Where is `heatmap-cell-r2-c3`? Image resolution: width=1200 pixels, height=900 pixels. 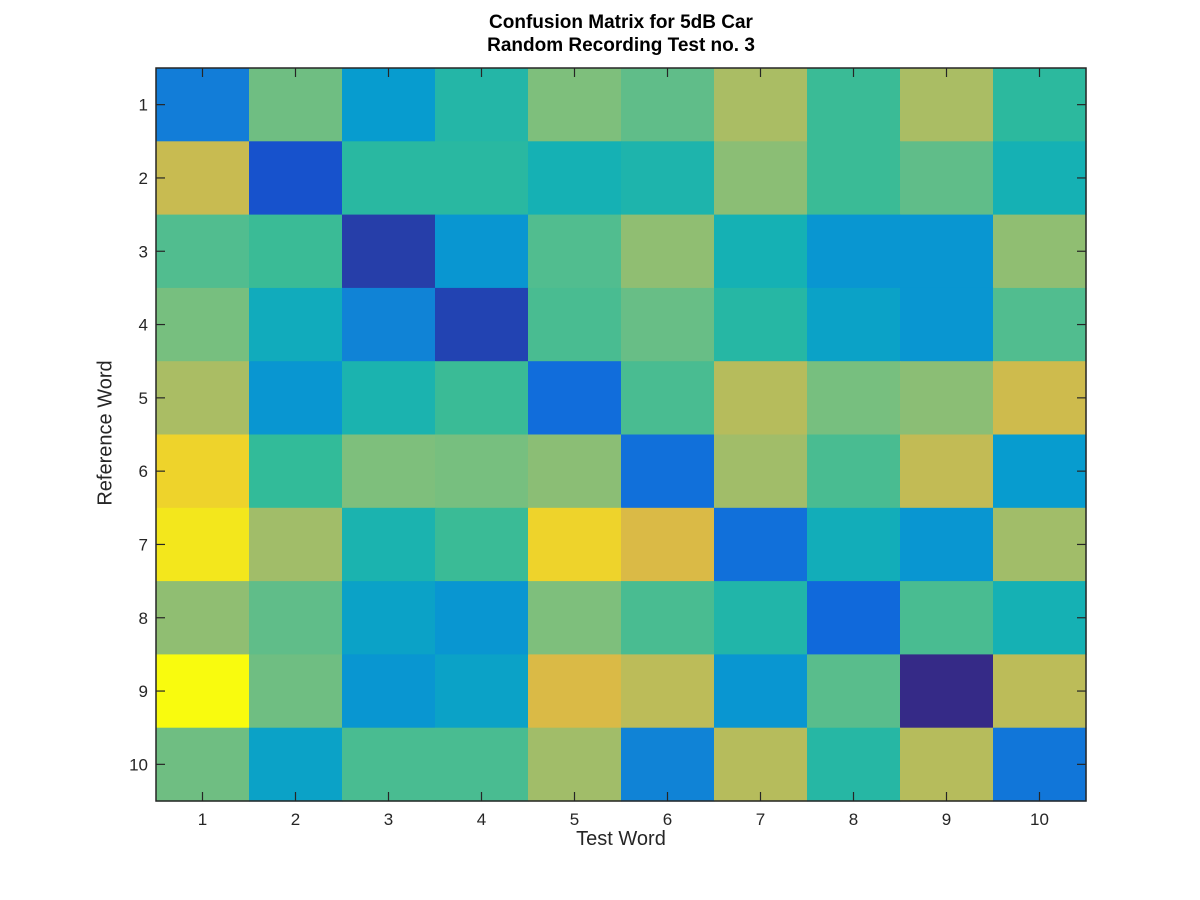
heatmap-cell-r2-c3 is located at coordinates (389, 178).